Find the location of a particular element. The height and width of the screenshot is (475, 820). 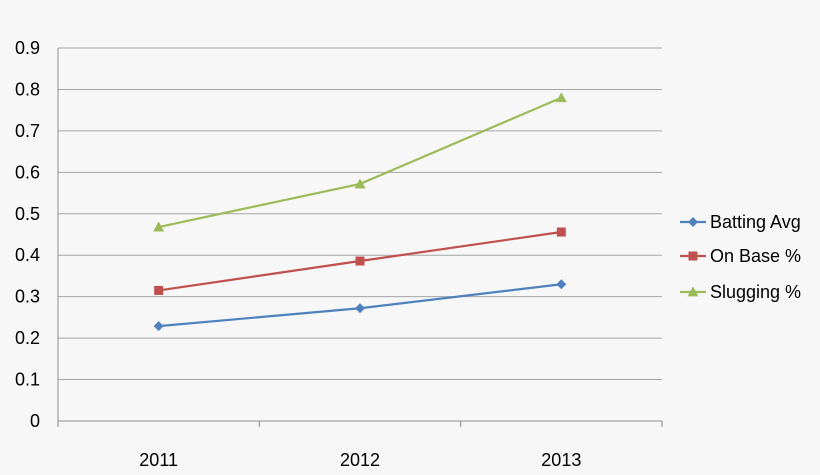

legend: Batting Avg On Base % Slugging % is located at coordinates (740, 257).